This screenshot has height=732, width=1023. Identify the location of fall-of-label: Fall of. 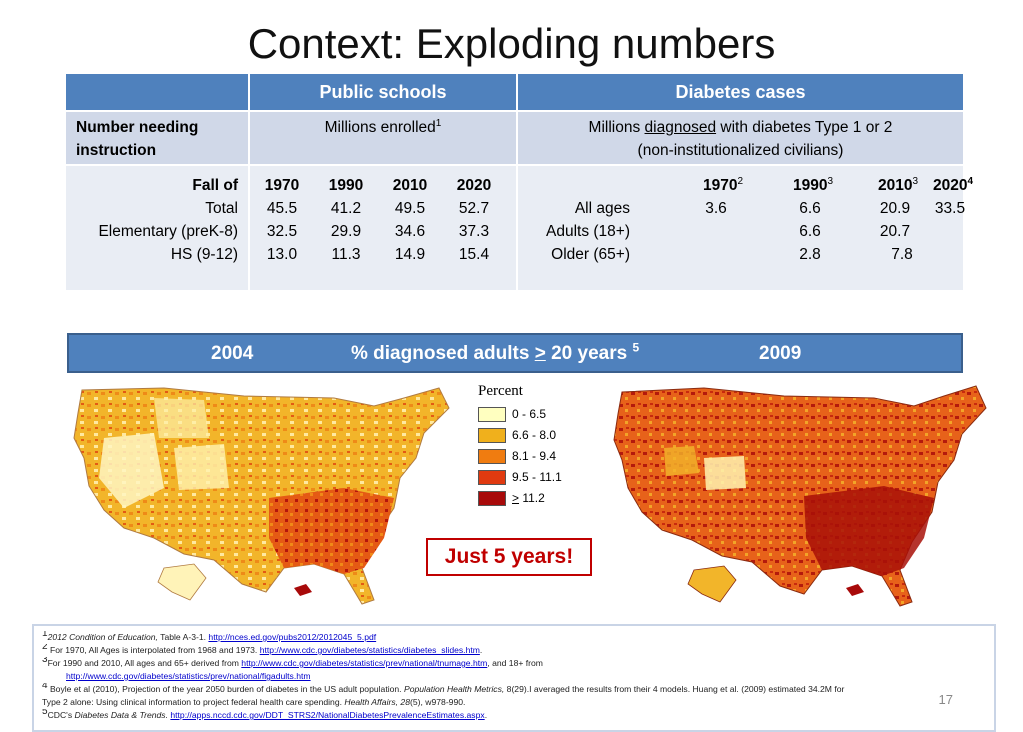
(215, 185).